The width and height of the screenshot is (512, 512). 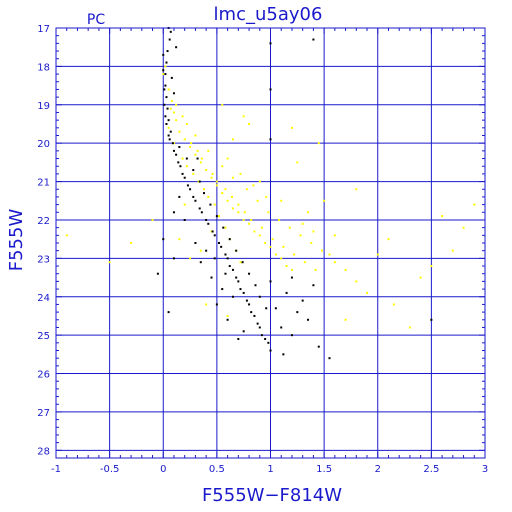 I want to click on y-tick-label: 18, so click(x=43, y=67).